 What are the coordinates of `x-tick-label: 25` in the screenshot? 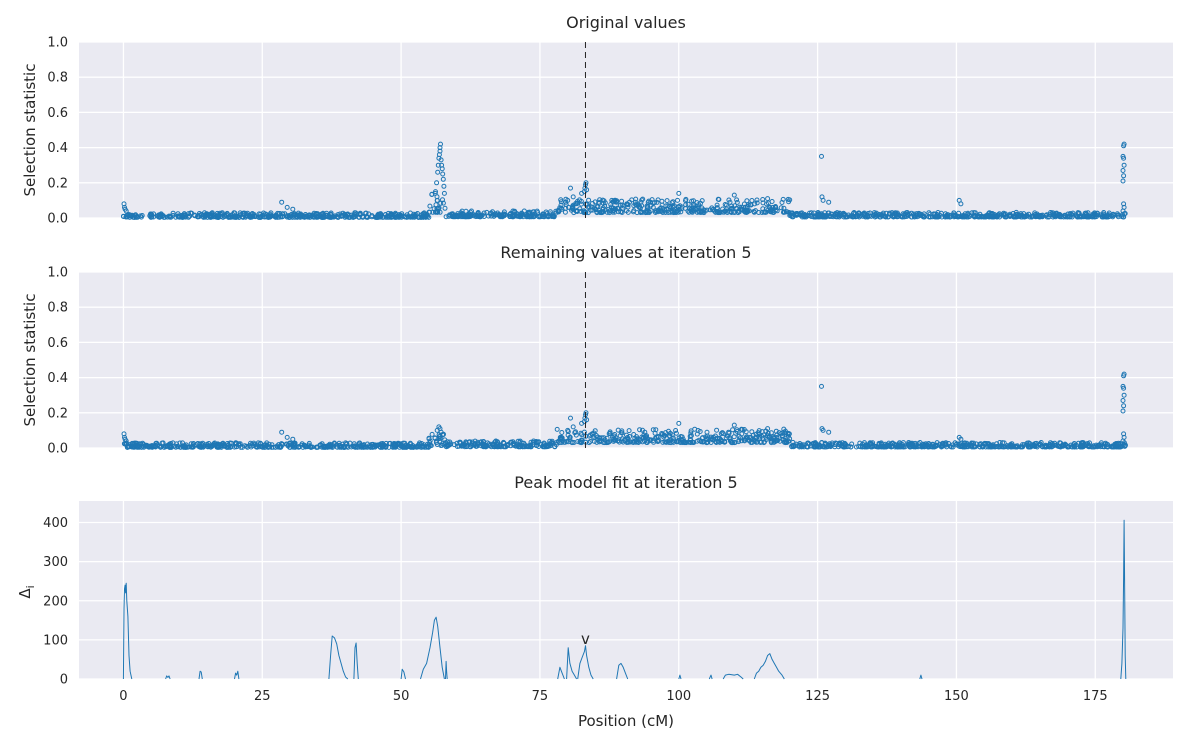 It's located at (262, 696).